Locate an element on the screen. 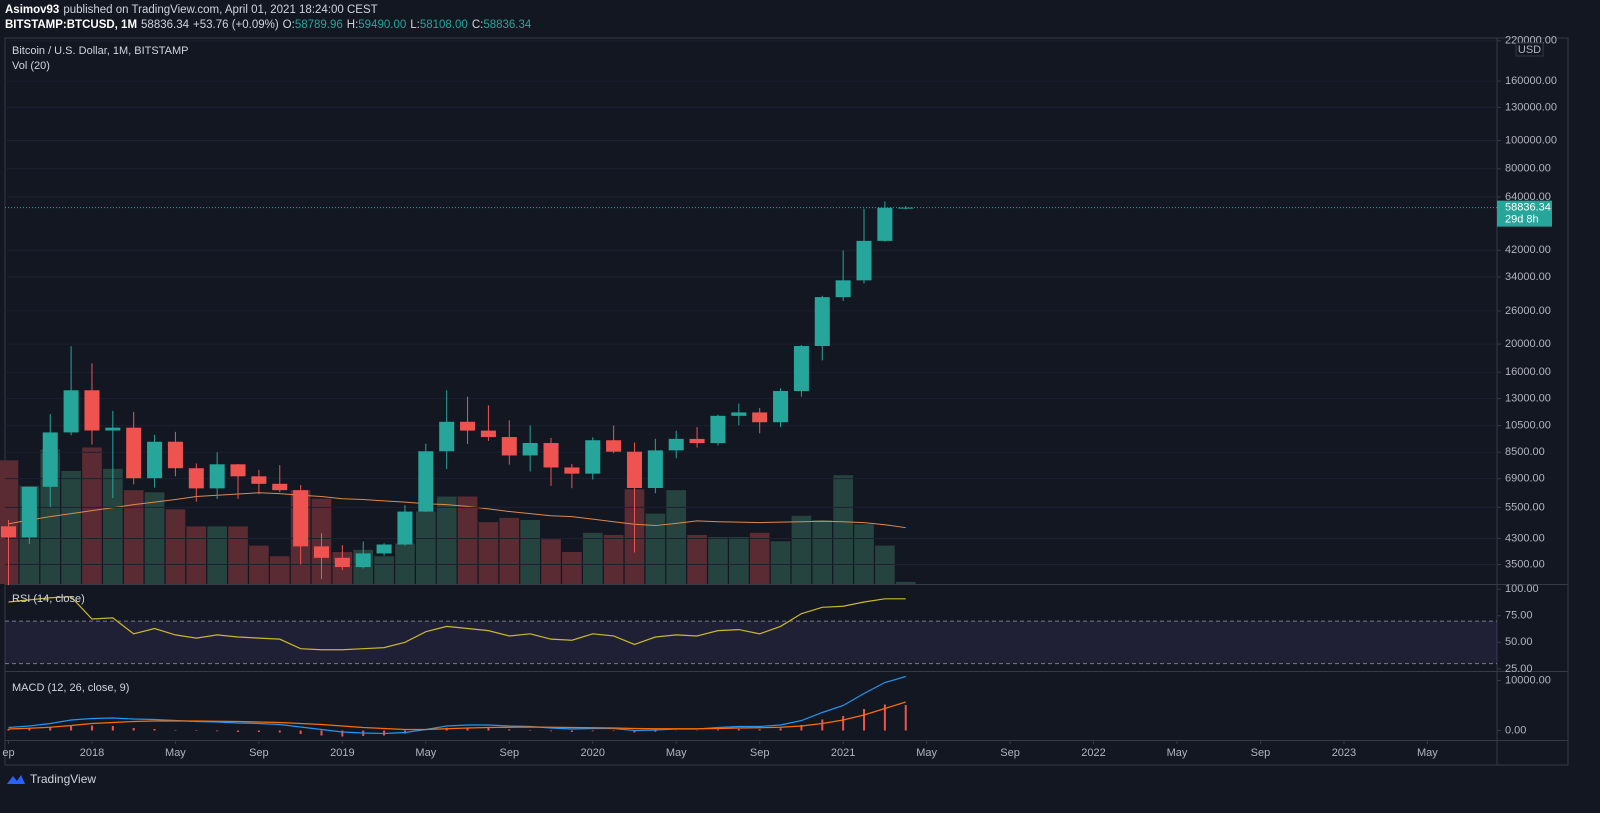  x-tick-label: 2022 is located at coordinates (1093, 753).